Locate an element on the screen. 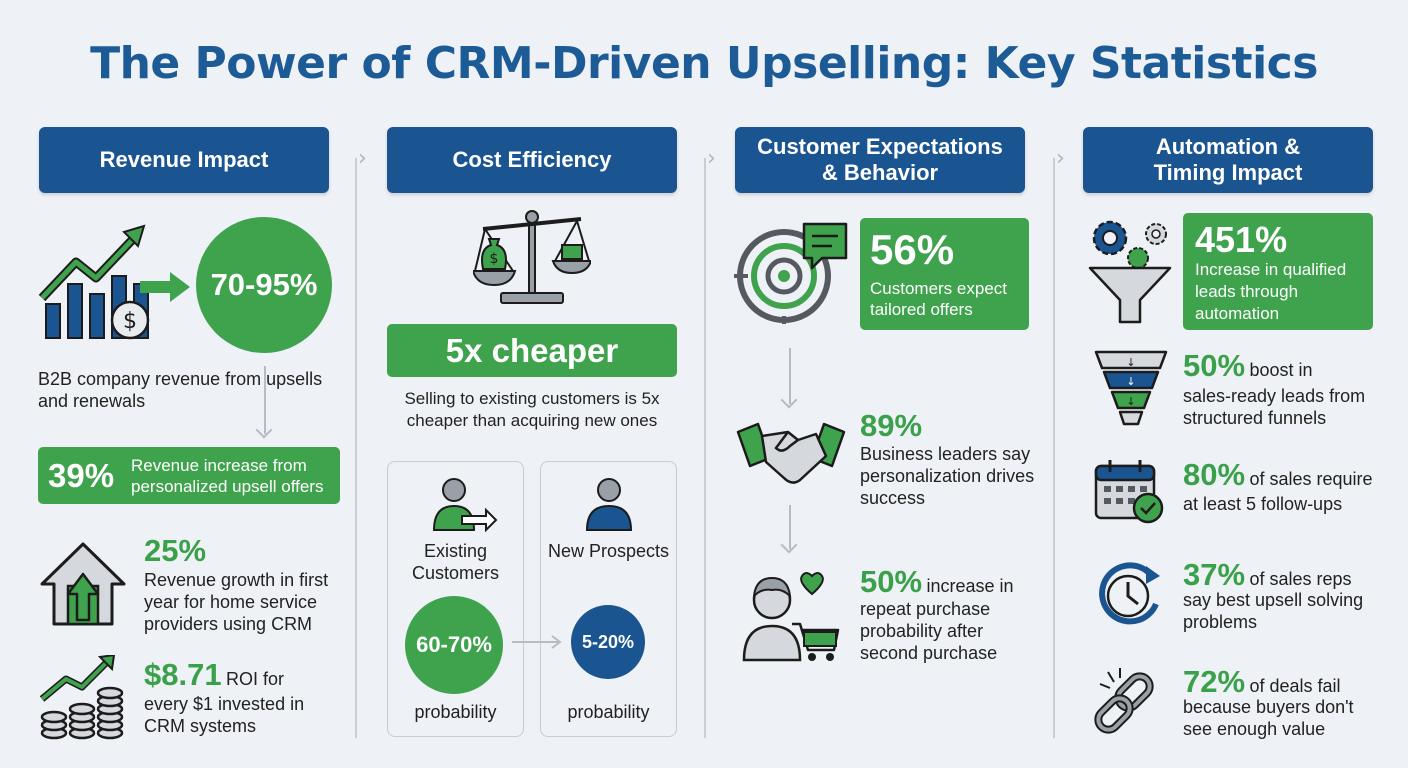 The image size is (1408, 768). header-cost-efficiency: Cost Efficiency is located at coordinates (532, 160).